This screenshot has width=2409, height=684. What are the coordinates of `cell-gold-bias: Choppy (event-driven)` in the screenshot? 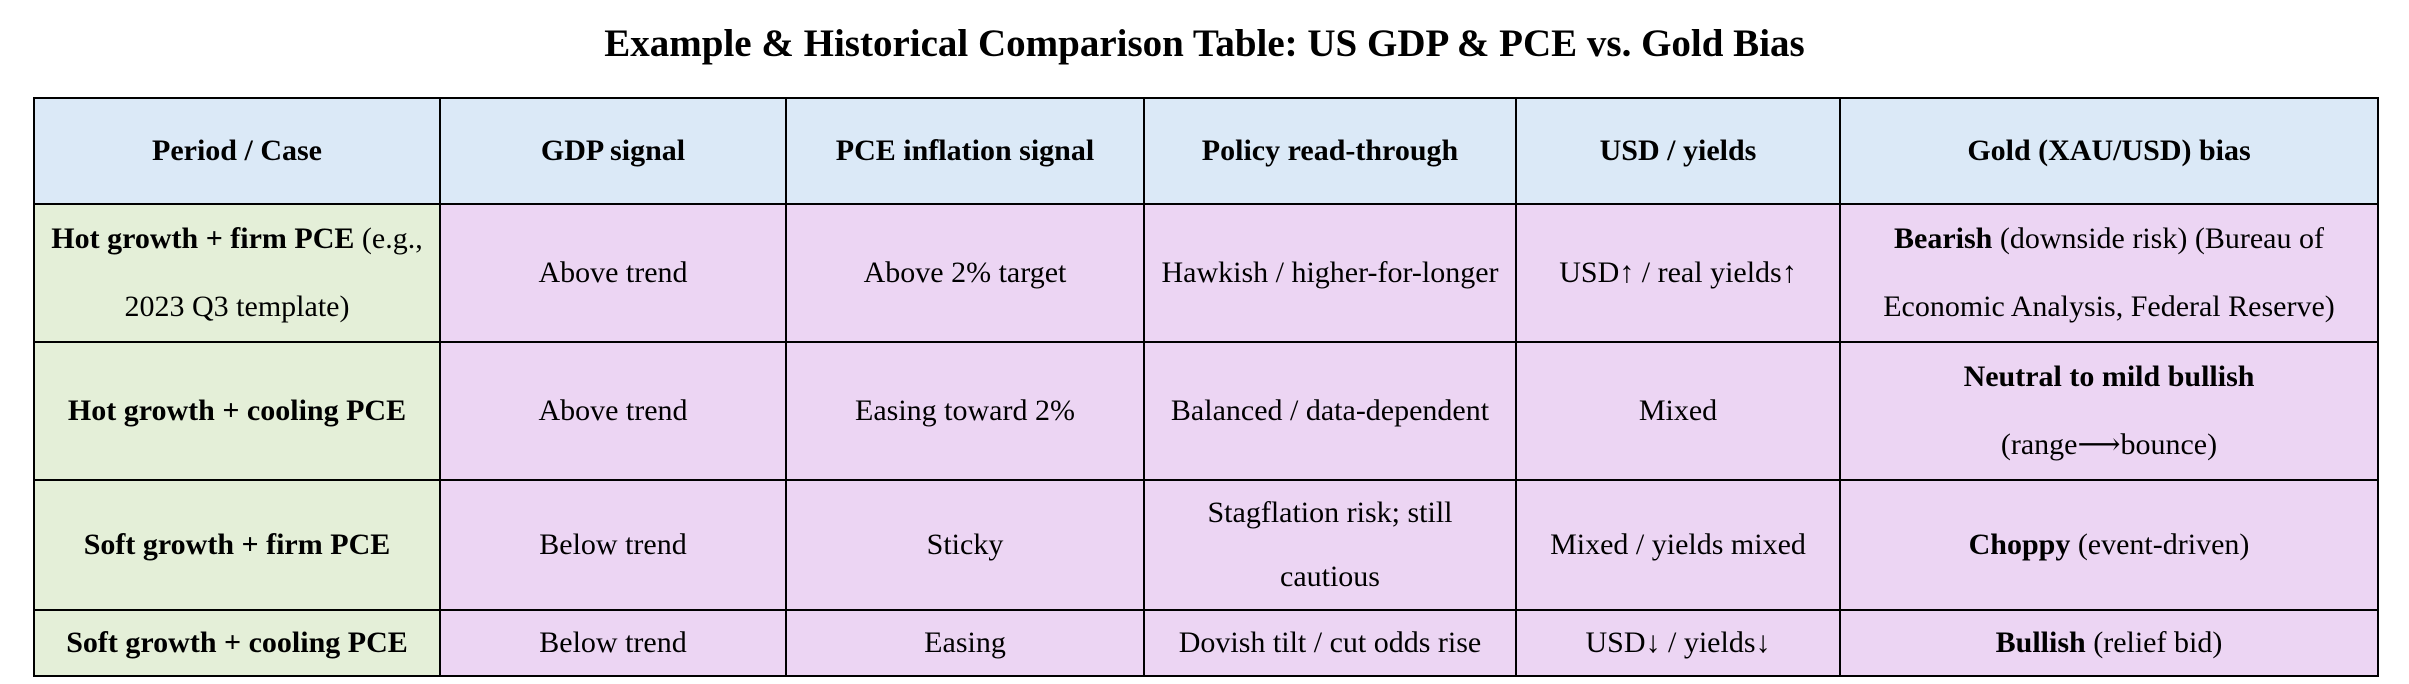 It's located at (2109, 545).